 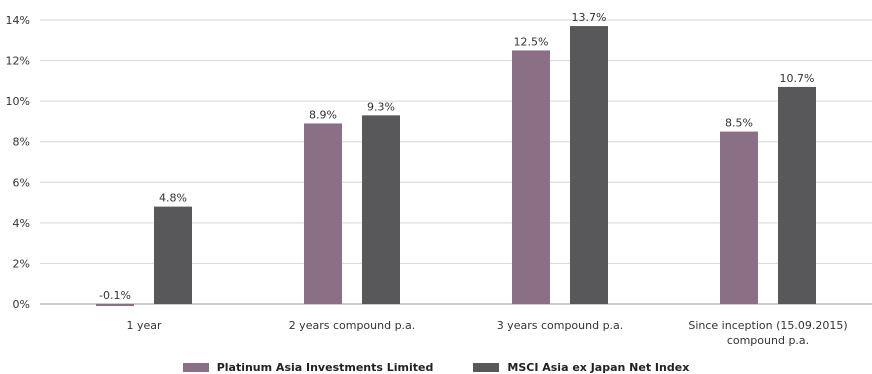 I want to click on data-label-series-1: -0.1%, so click(x=115, y=295).